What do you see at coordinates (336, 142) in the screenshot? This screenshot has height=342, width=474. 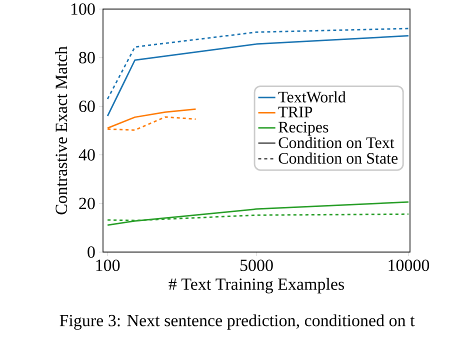 I see `annotation: Condition on Text` at bounding box center [336, 142].